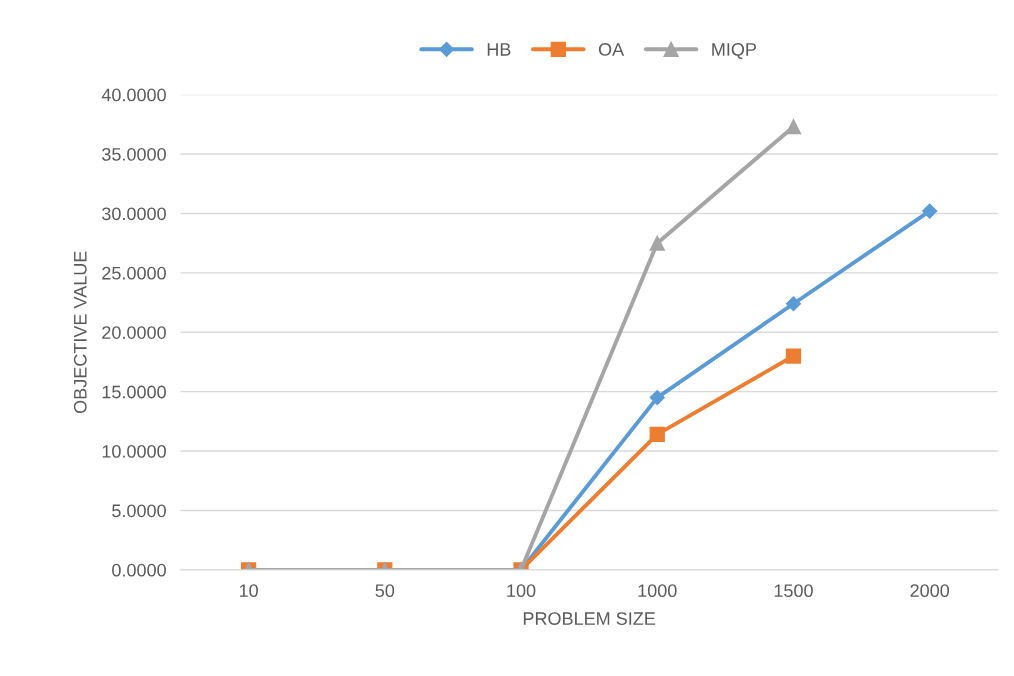 Image resolution: width=1014 pixels, height=676 pixels. I want to click on y-tick-label: 15.0000, so click(134, 392).